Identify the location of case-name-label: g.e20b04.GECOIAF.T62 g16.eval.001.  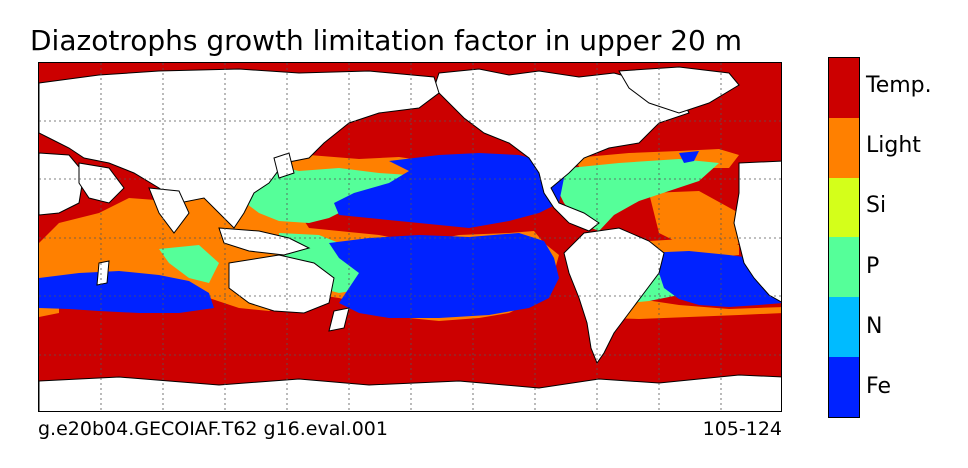
(213, 429).